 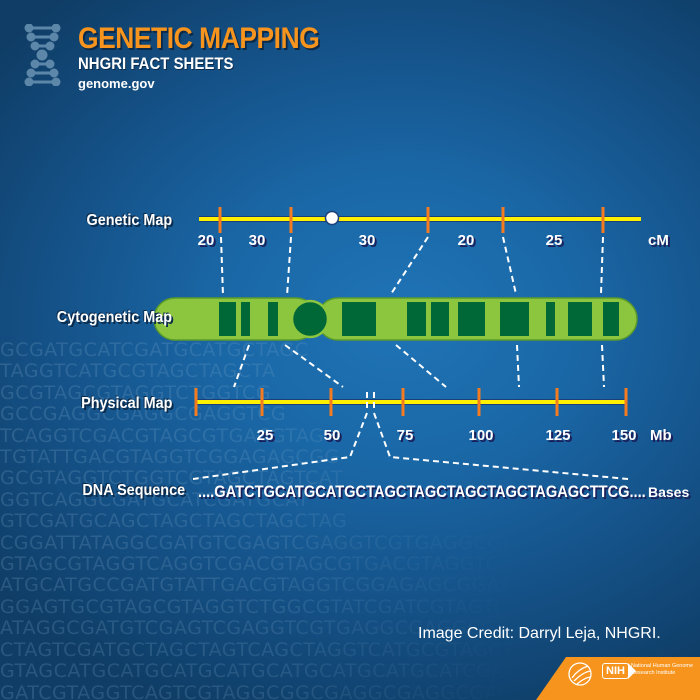 What do you see at coordinates (155, 499) in the screenshot?
I see `background-dna-line: GGTCAGGCGATGCATCGATGCAT` at bounding box center [155, 499].